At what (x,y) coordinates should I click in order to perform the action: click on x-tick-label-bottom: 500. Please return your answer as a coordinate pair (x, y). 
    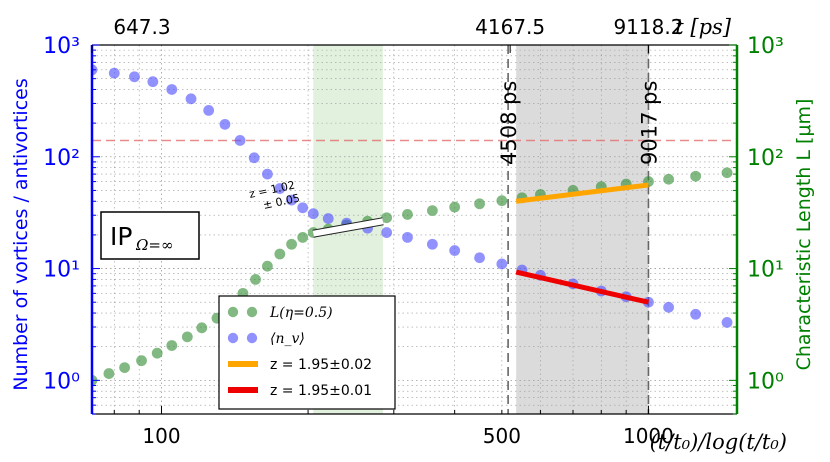
    Looking at the image, I should click on (502, 436).